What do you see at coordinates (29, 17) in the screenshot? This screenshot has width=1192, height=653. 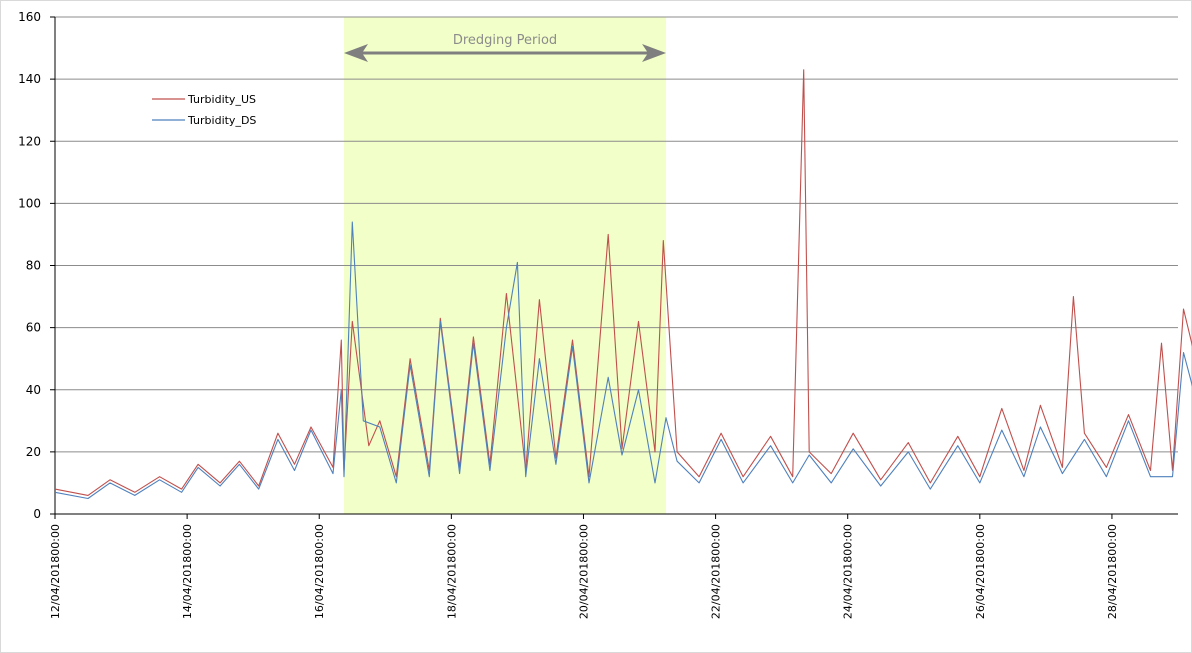 I see `y-tick-label-160: 160` at bounding box center [29, 17].